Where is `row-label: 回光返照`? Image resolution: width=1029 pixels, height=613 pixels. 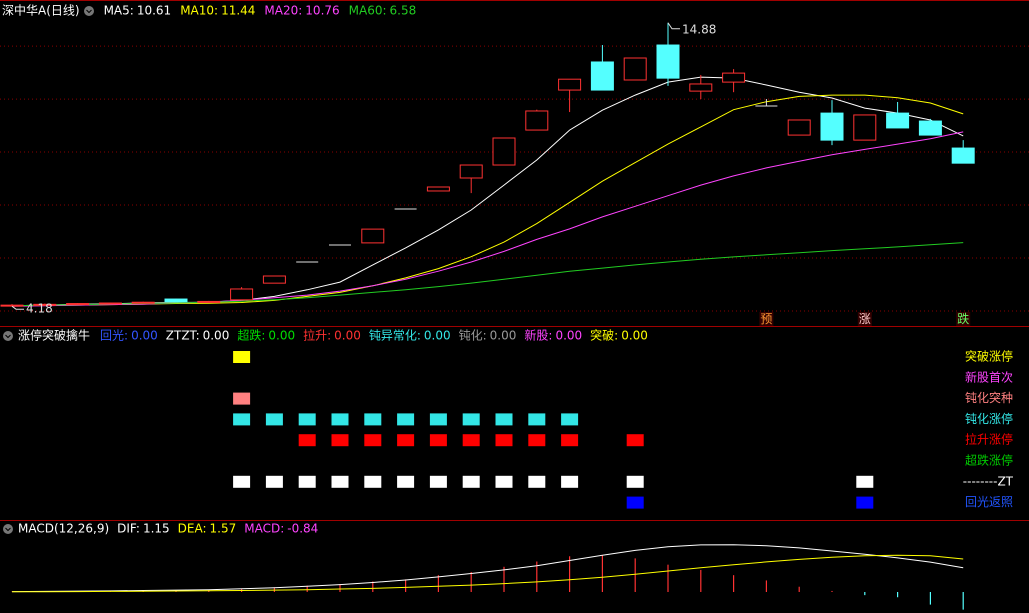
row-label: 回光返照 is located at coordinates (989, 502).